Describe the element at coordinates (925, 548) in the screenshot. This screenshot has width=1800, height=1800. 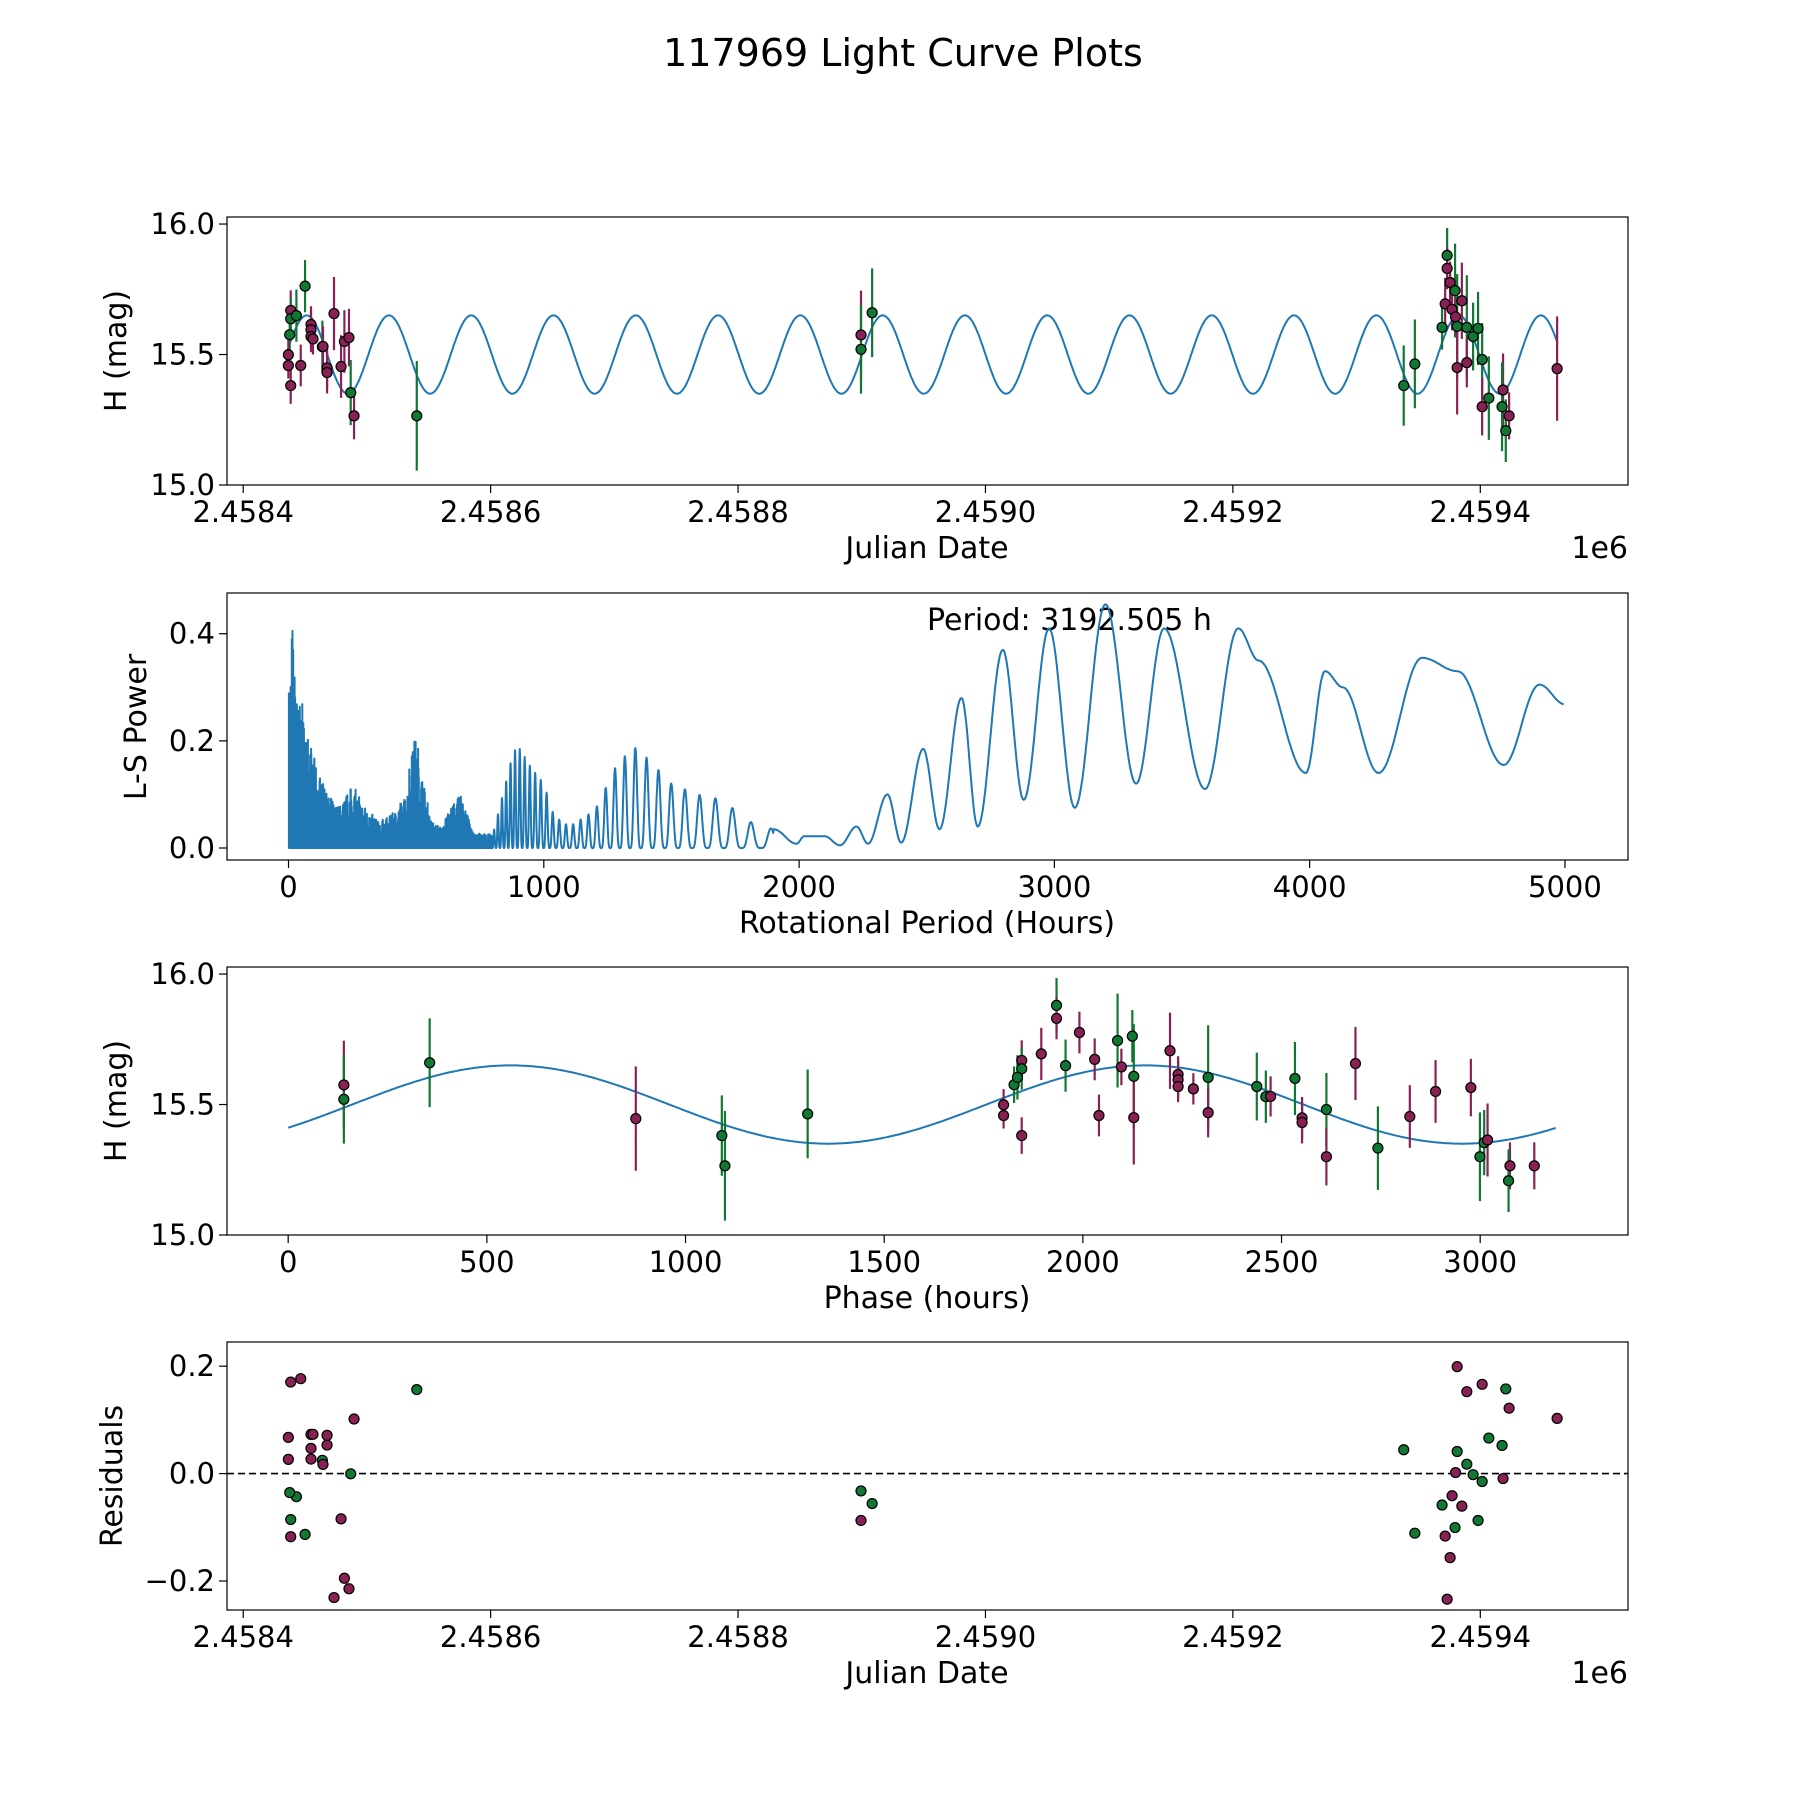
I see `lightcurve-xlabel: Julian Date` at that location.